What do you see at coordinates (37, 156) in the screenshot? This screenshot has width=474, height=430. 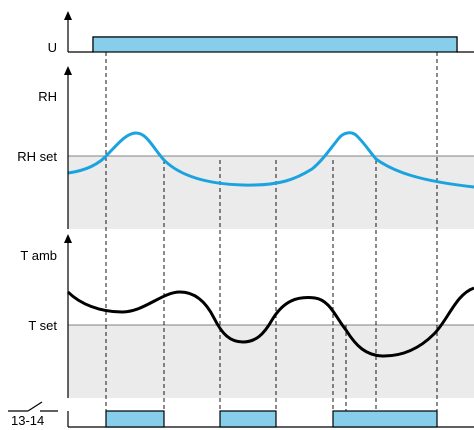 I see `rh-set-label: RH set` at bounding box center [37, 156].